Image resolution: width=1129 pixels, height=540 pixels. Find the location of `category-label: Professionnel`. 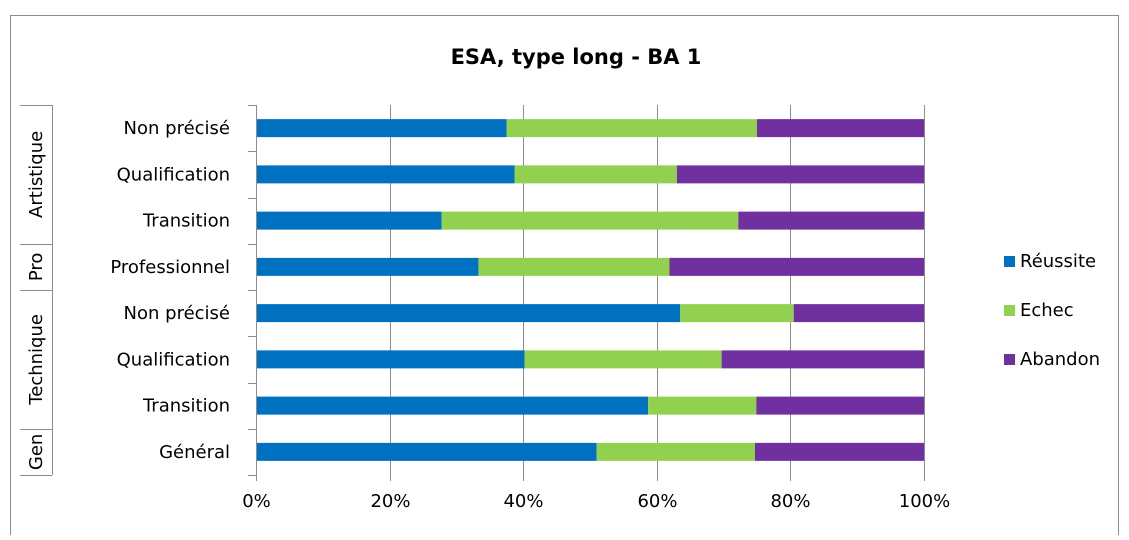

category-label: Professionnel is located at coordinates (170, 267).